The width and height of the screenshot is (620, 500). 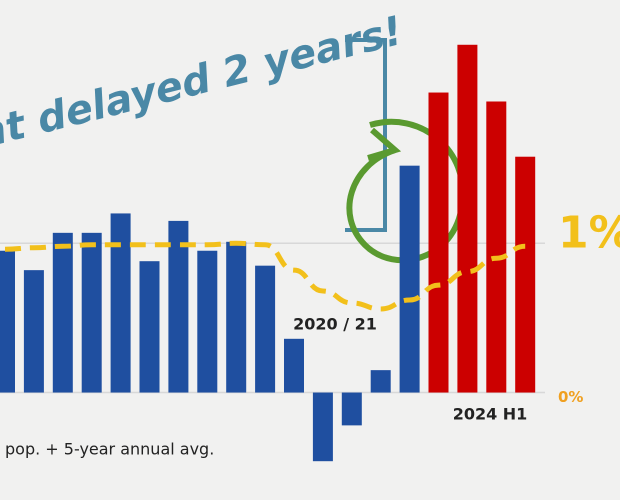 I want to click on avg-line, so click(x=265, y=276).